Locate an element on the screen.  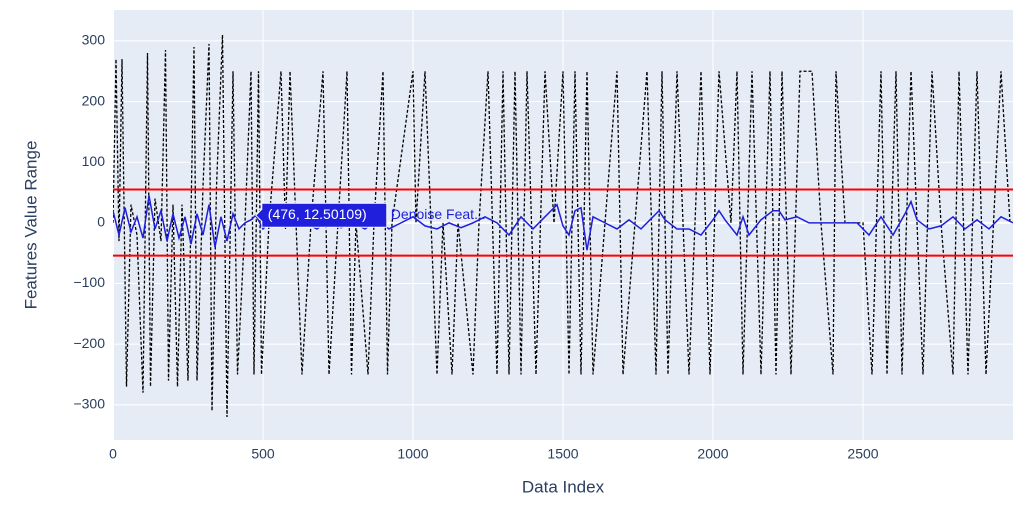
y-axis-title: Features Value Range is located at coordinates (30, 225).